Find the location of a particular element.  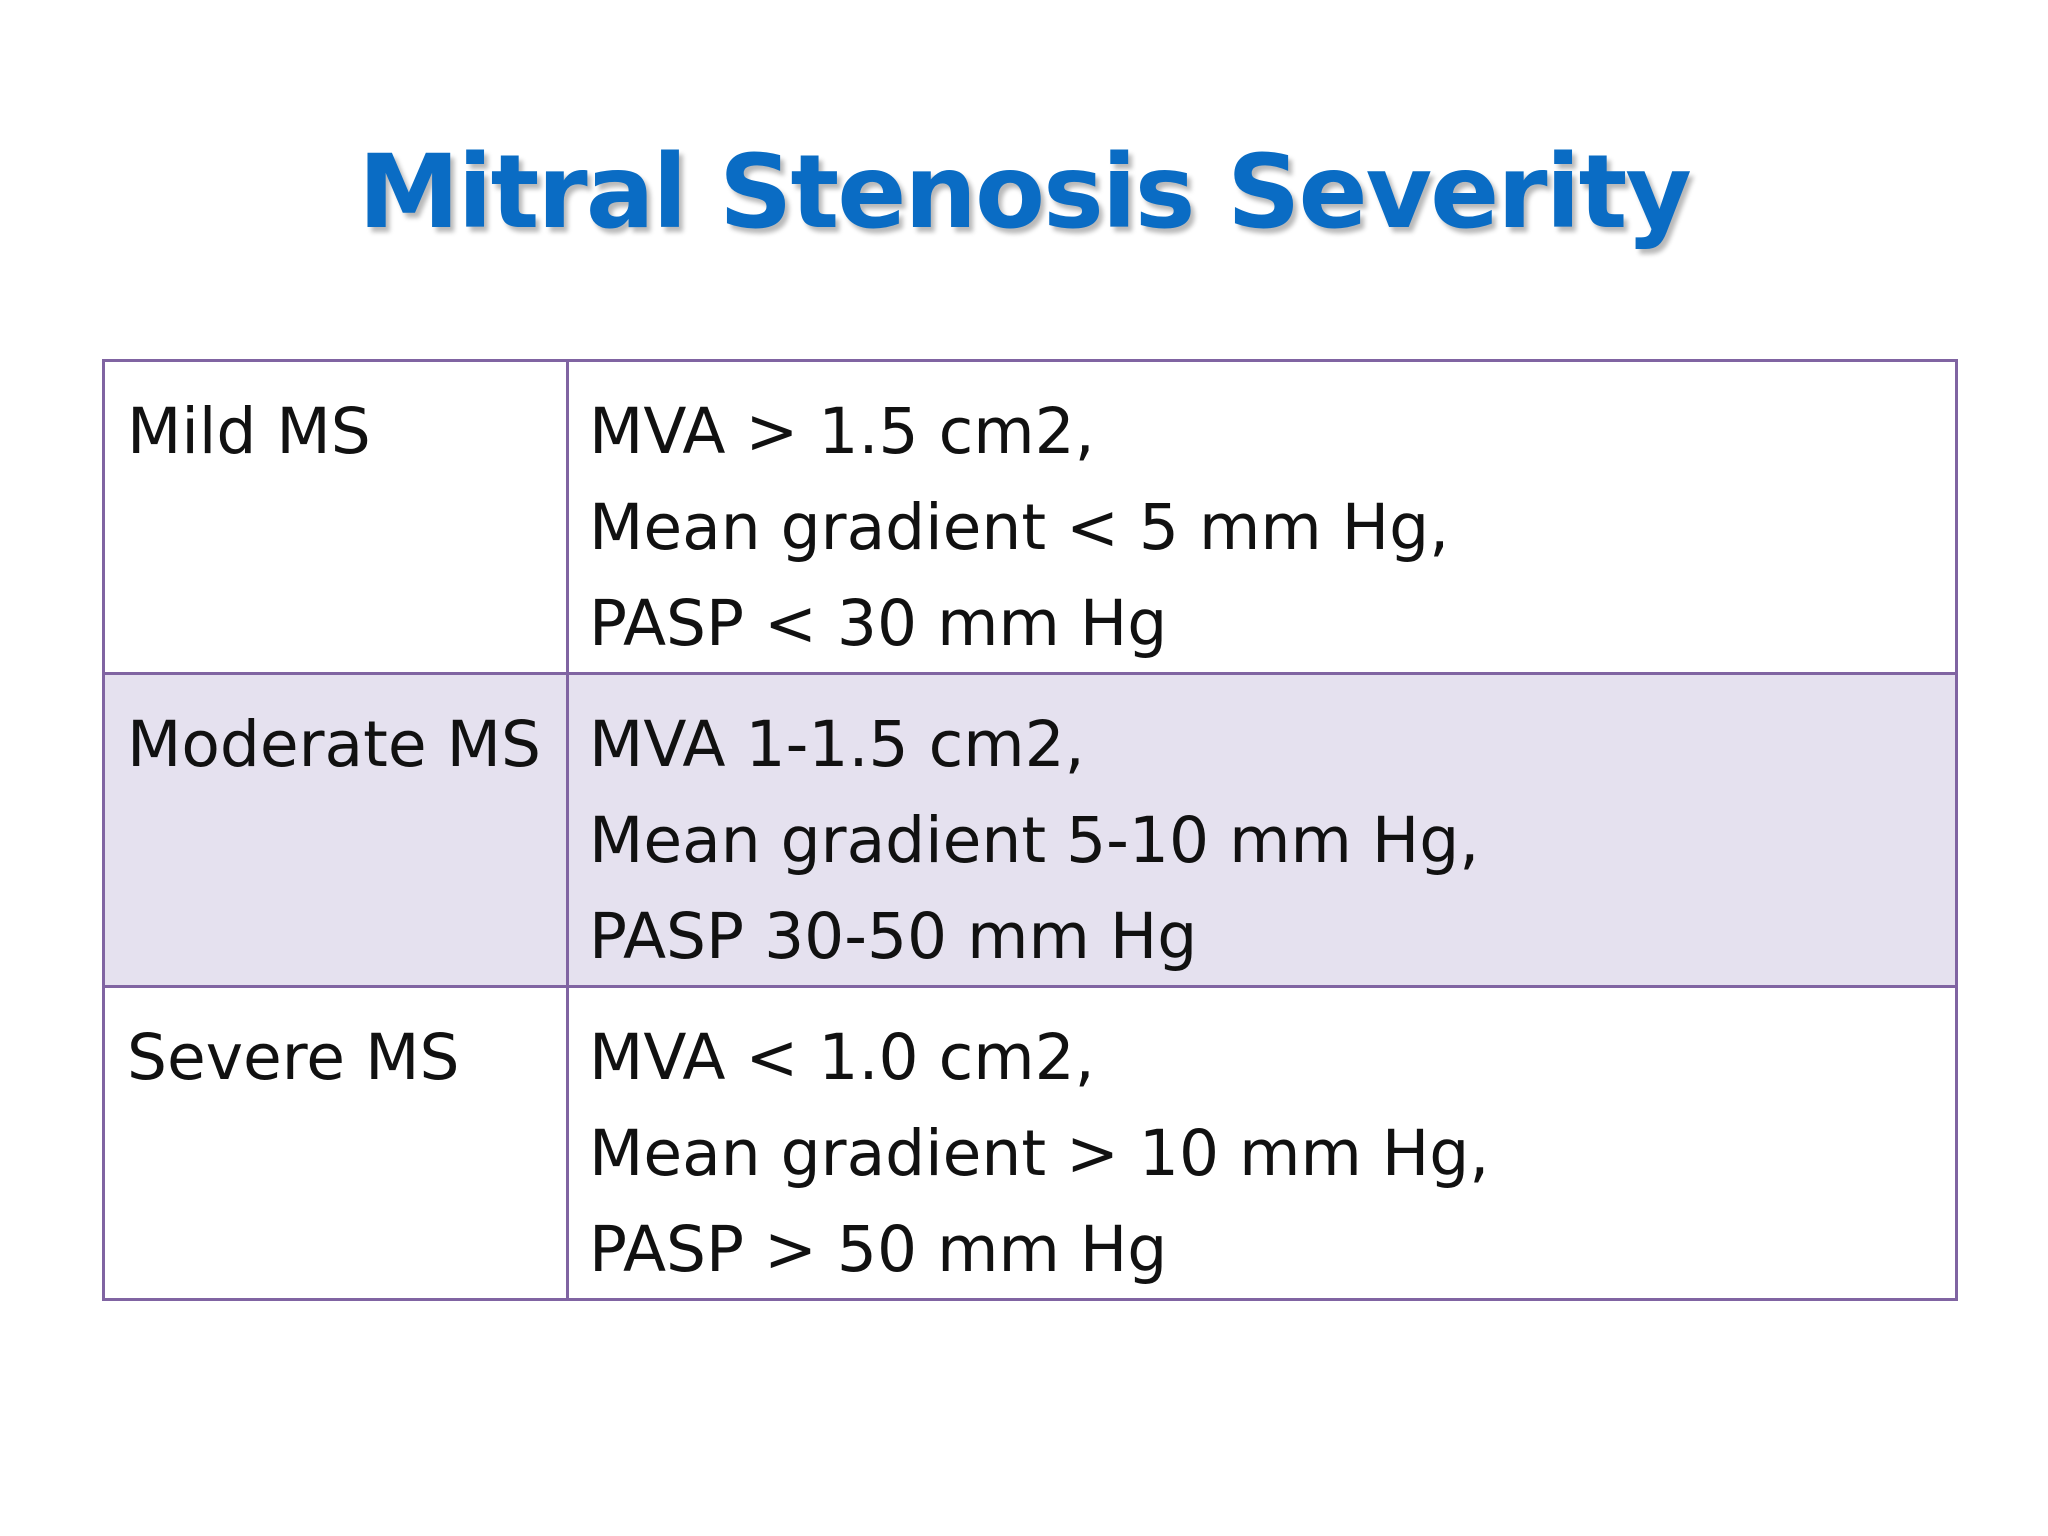

severity-label: Mild MS is located at coordinates (249, 431).